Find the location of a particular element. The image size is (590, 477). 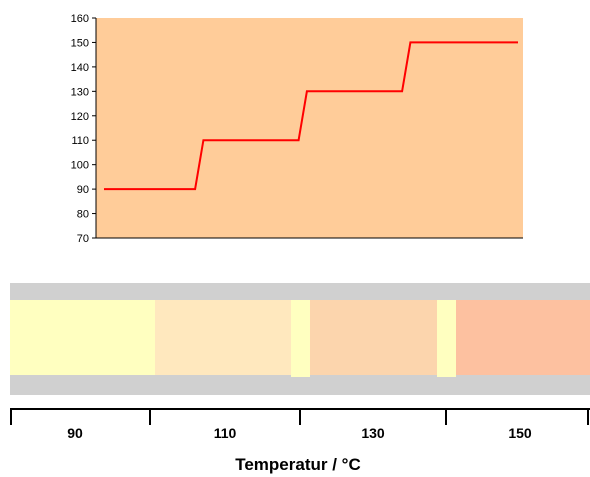

bar-frame-bottom is located at coordinates (300, 385).